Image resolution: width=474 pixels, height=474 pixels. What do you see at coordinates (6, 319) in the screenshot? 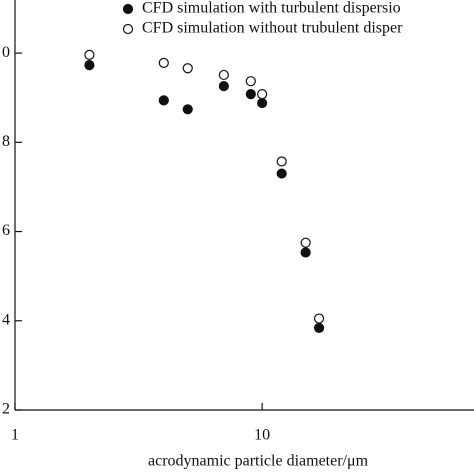
I see `y-tick-label: 4` at bounding box center [6, 319].